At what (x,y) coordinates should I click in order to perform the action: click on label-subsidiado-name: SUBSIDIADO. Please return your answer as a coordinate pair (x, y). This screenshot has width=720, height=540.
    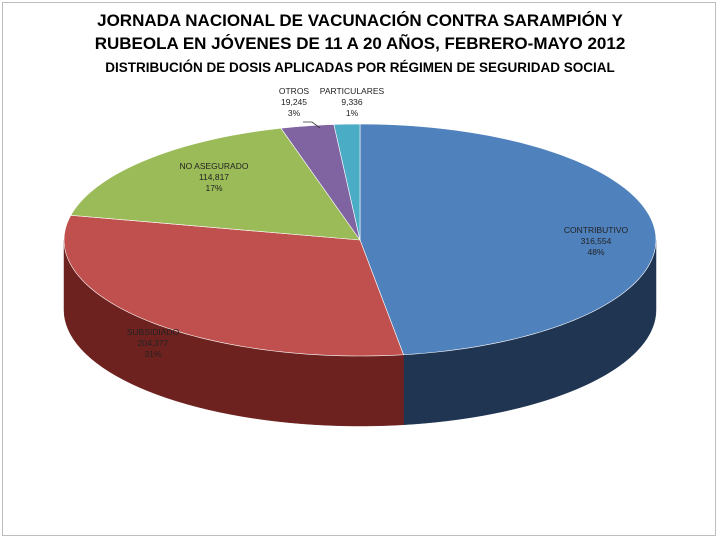
    Looking at the image, I should click on (153, 332).